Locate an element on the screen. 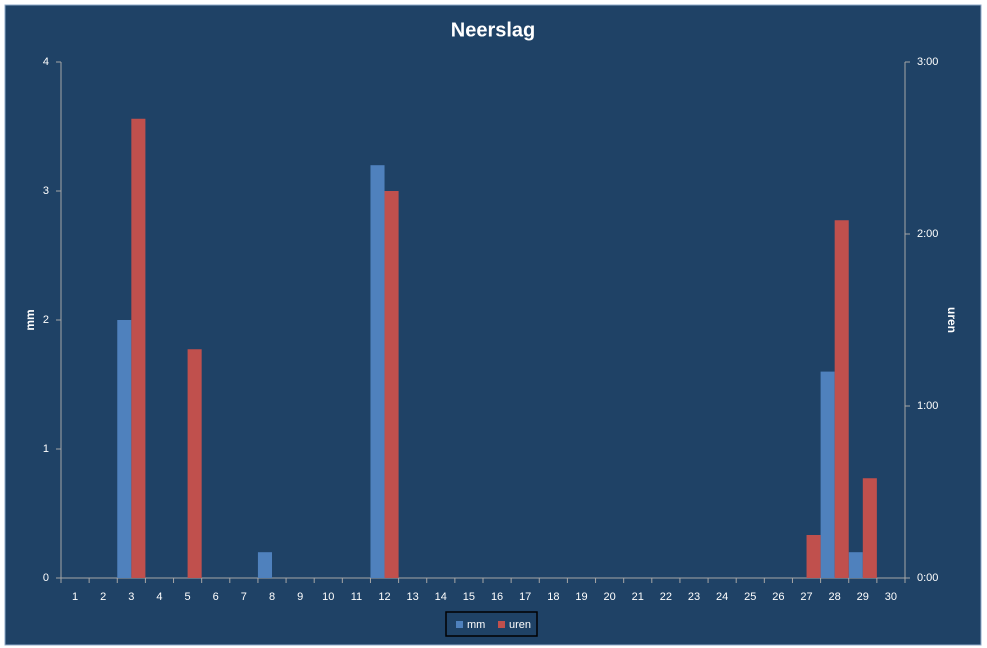 Image resolution: width=987 pixels, height=648 pixels. x-tick-label: 17 is located at coordinates (525, 597).